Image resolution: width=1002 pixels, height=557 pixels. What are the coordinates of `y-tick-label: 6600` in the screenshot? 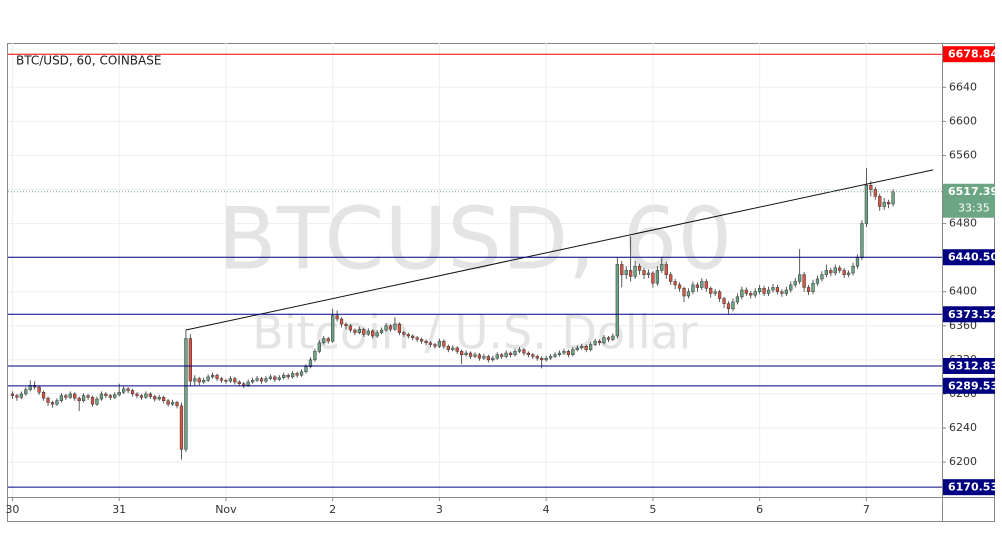 It's located at (963, 120).